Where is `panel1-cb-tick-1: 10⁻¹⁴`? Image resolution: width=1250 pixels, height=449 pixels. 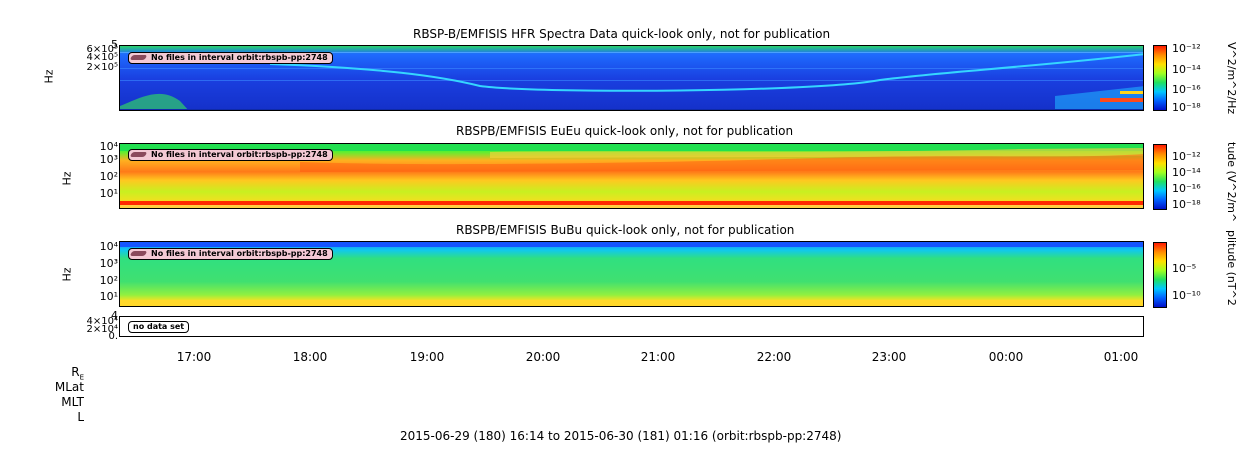 panel1-cb-tick-1: 10⁻¹⁴ is located at coordinates (1186, 69).